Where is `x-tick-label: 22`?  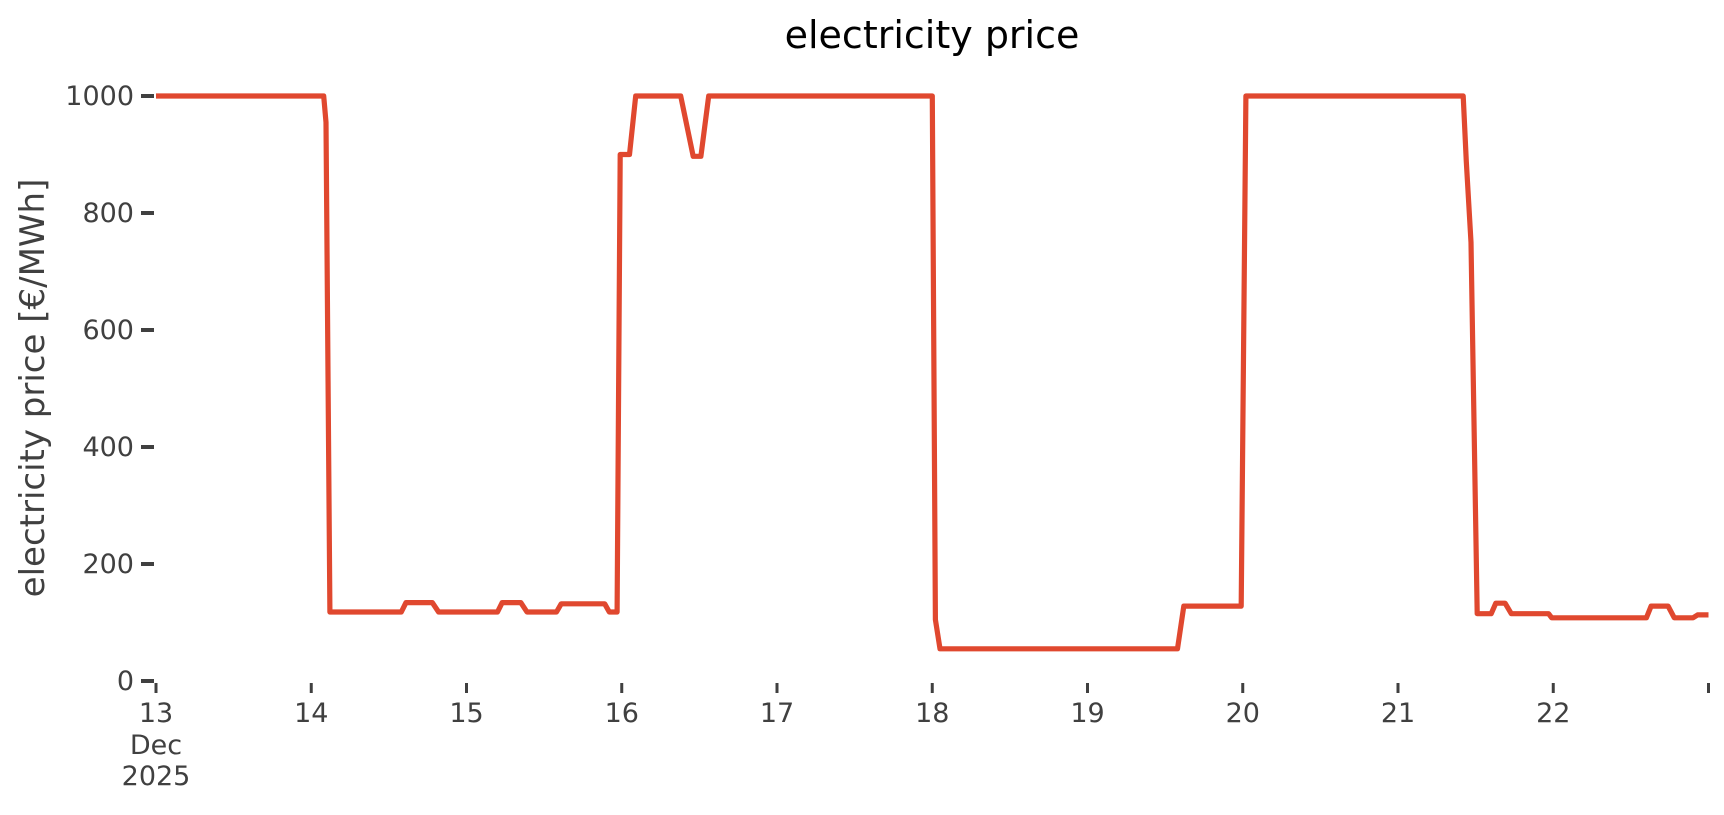 x-tick-label: 22 is located at coordinates (1553, 713).